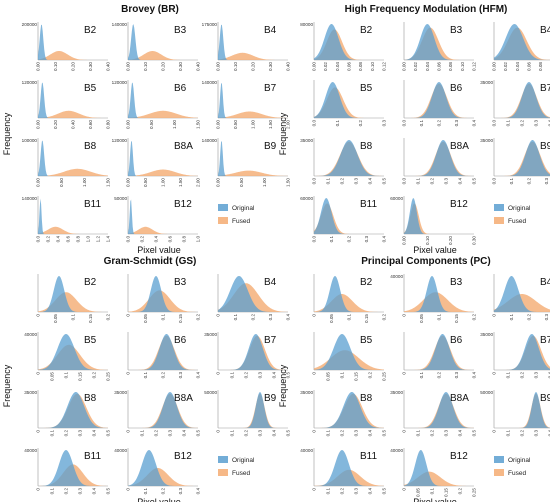 The image size is (550, 502). Describe the element at coordinates (521, 46) in the screenshot. I see `subplot-b4: B40.000.020.040.060.080.100.12` at that location.